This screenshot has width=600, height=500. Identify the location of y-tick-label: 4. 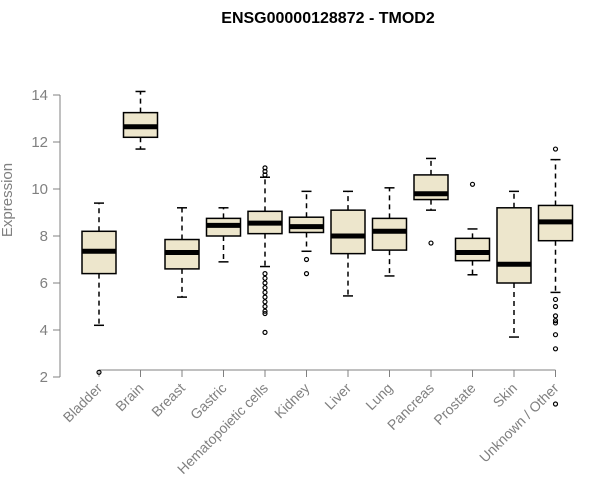
(44, 330).